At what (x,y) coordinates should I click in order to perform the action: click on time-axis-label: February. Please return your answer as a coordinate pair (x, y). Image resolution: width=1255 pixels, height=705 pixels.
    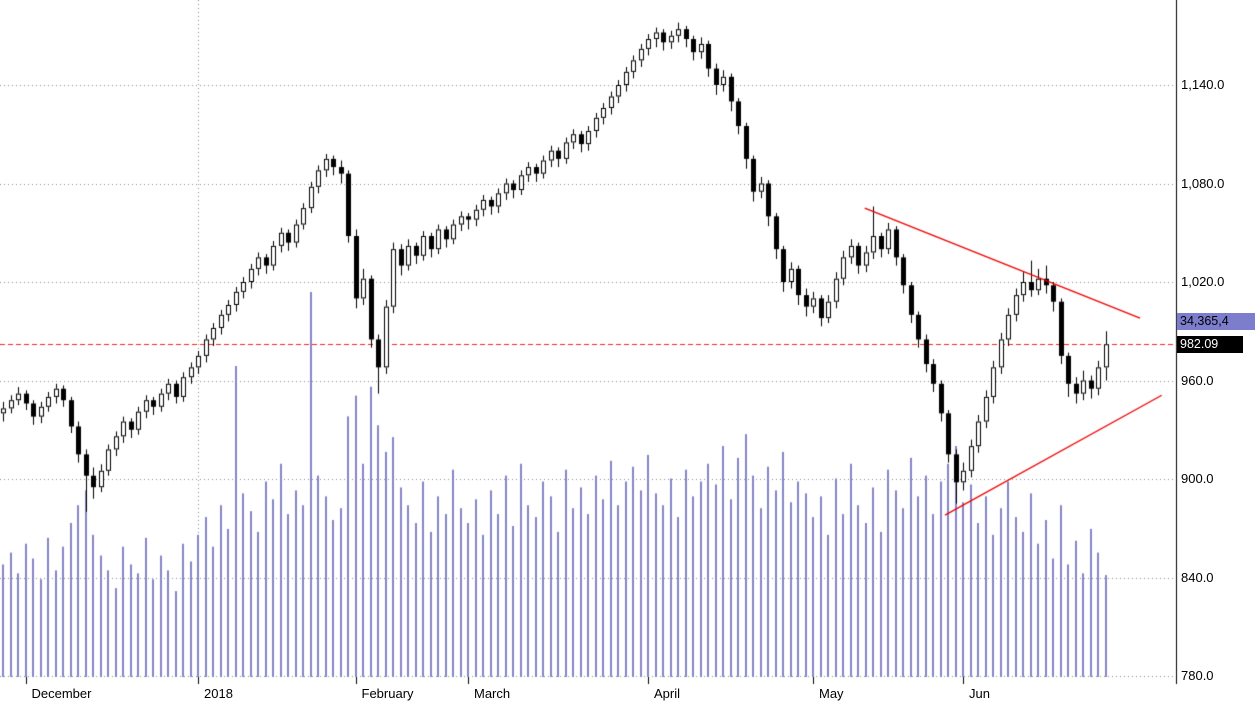
    Looking at the image, I should click on (387, 693).